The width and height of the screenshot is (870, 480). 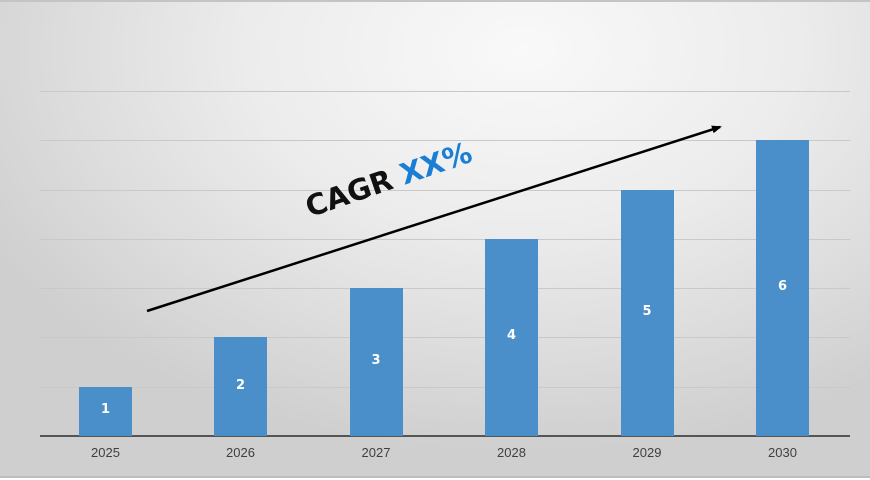 I want to click on bar-value-label: 3, so click(x=376, y=361).